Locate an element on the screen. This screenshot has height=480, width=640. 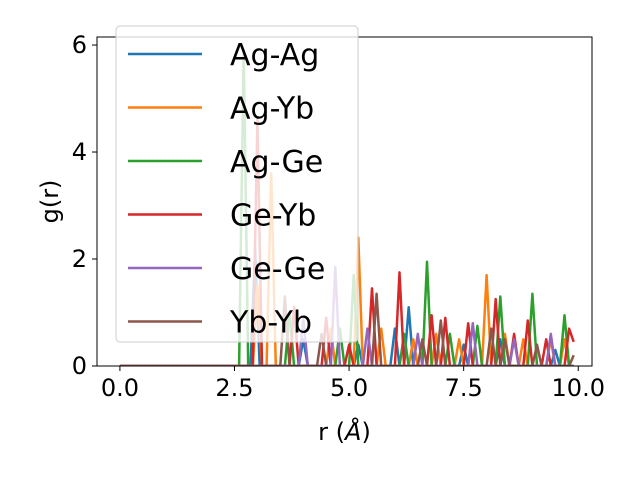
legend-label-yb-yb: Yb-Yb is located at coordinates (270, 323).